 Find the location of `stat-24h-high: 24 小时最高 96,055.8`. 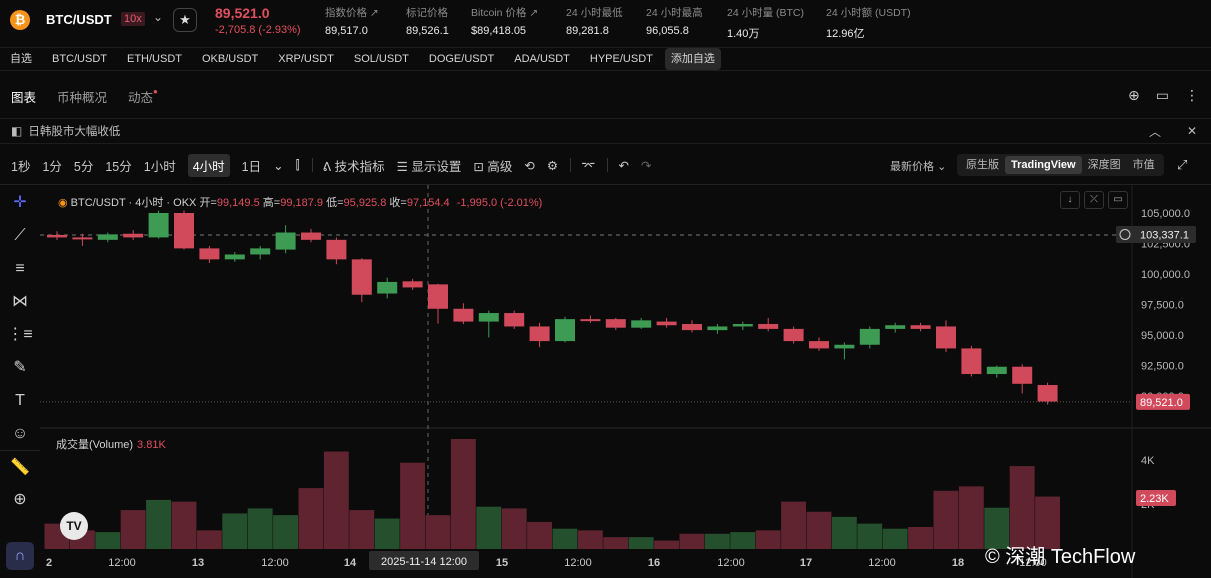

stat-24h-high: 24 小时最高 96,055.8 is located at coordinates (674, 22).